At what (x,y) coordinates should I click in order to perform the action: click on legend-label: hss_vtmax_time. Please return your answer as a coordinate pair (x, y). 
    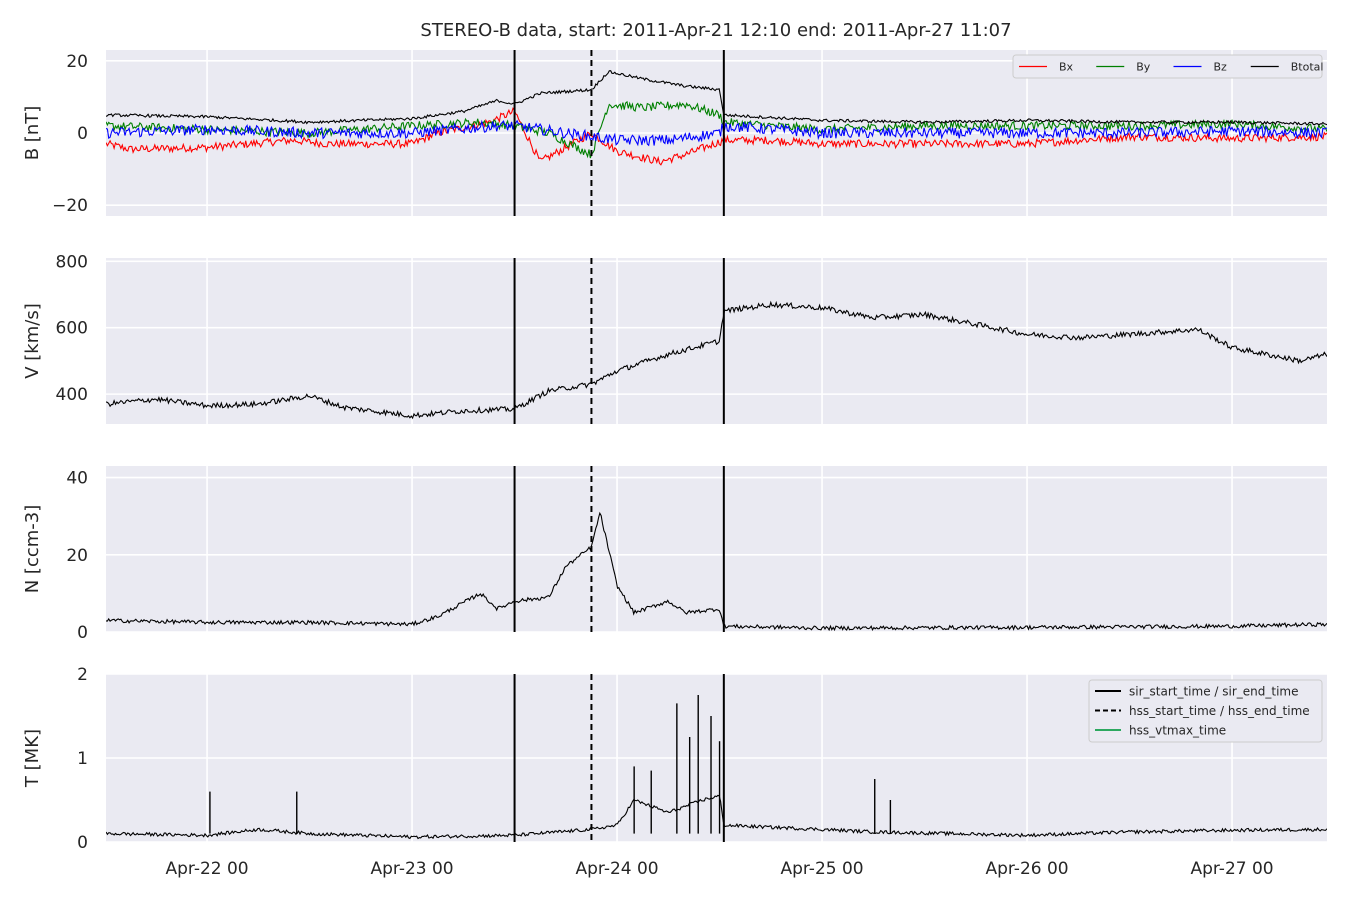
    Looking at the image, I should click on (1177, 731).